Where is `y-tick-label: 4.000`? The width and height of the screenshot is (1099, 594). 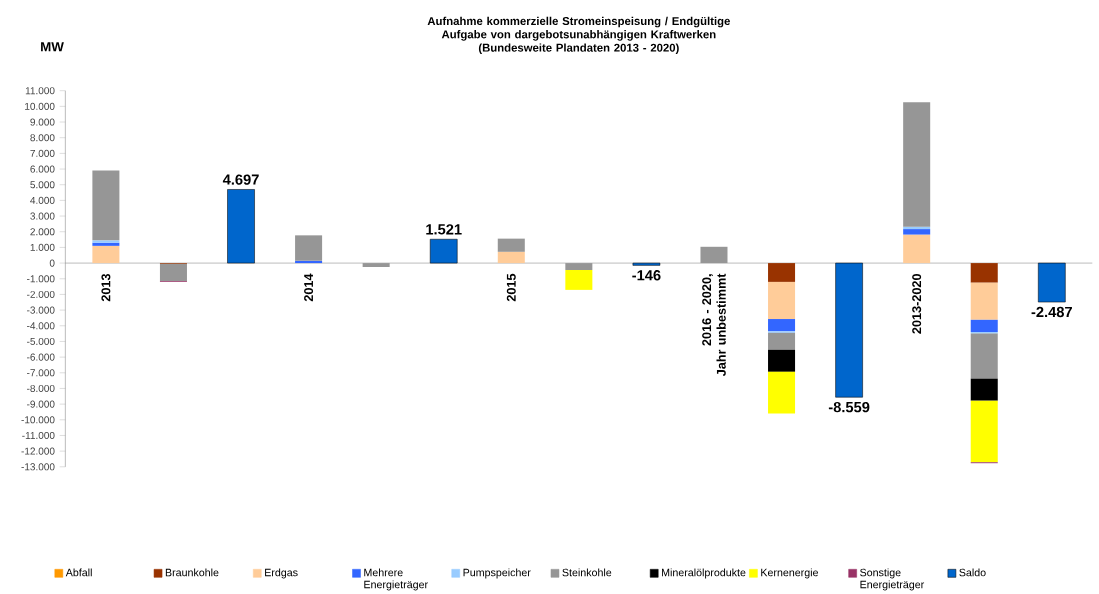 y-tick-label: 4.000 is located at coordinates (42, 201).